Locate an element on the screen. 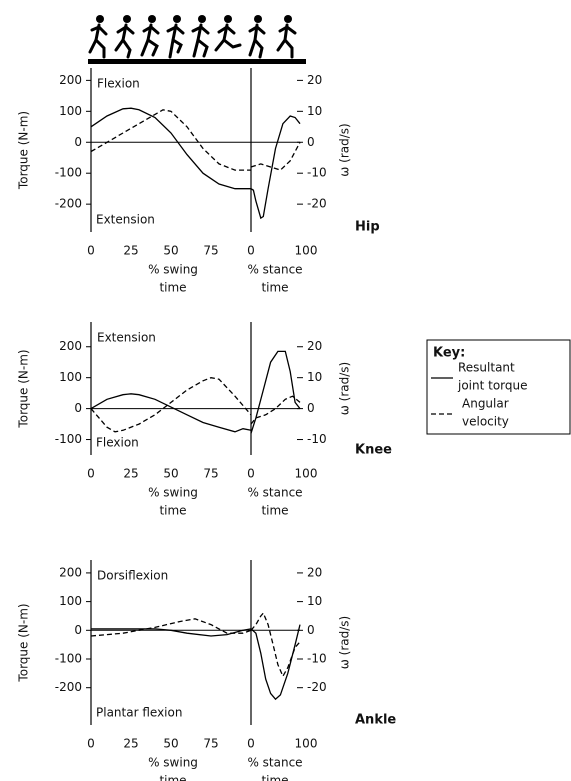  key-frame is located at coordinates (498, 387).